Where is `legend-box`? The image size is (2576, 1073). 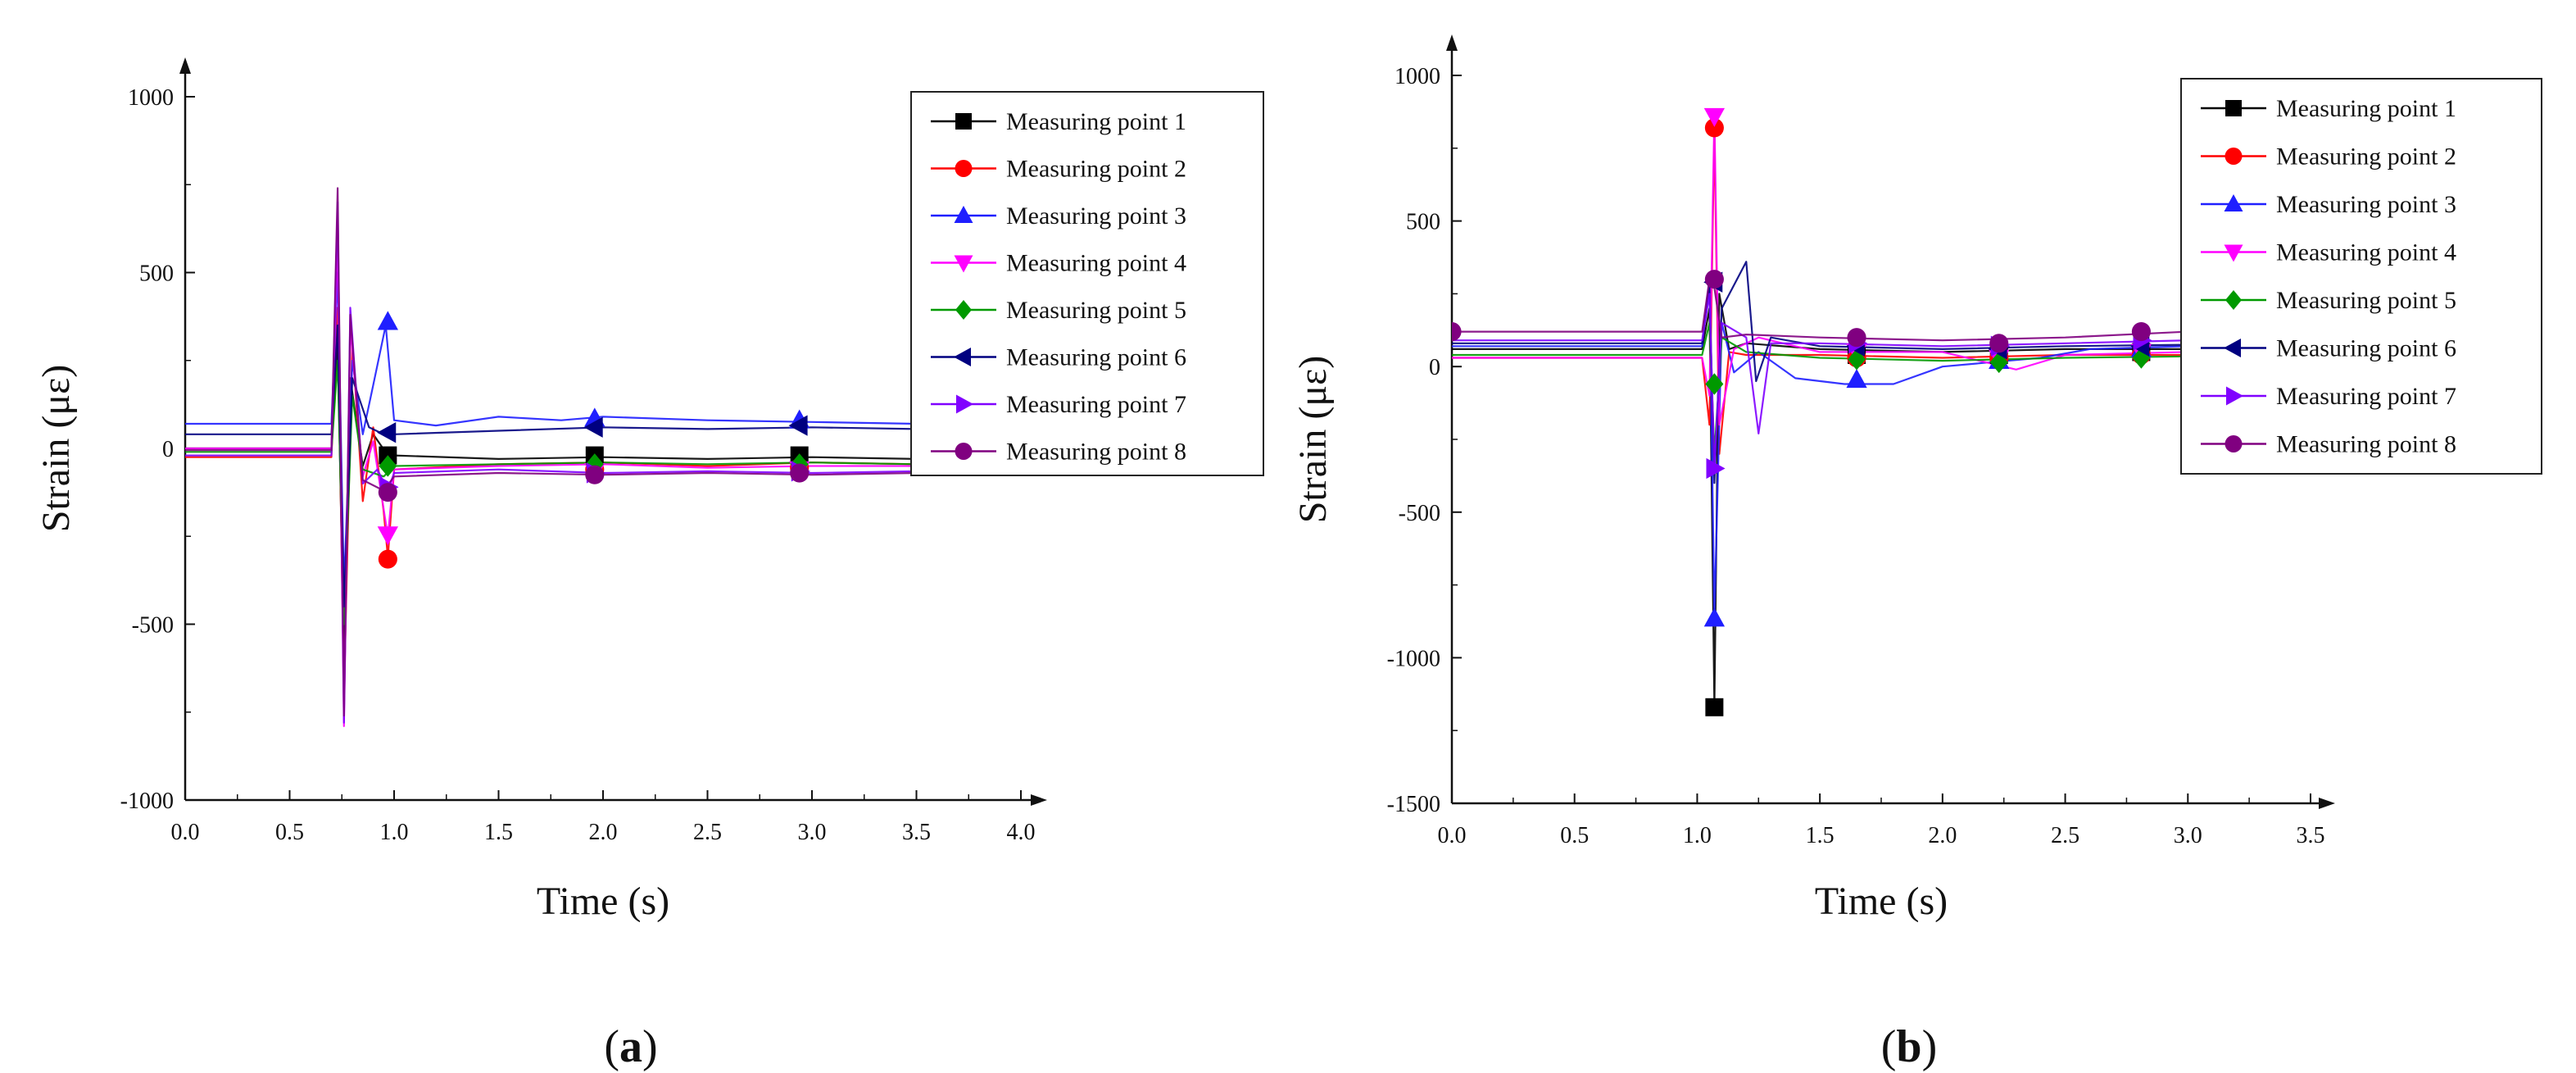
legend-box is located at coordinates (2361, 276).